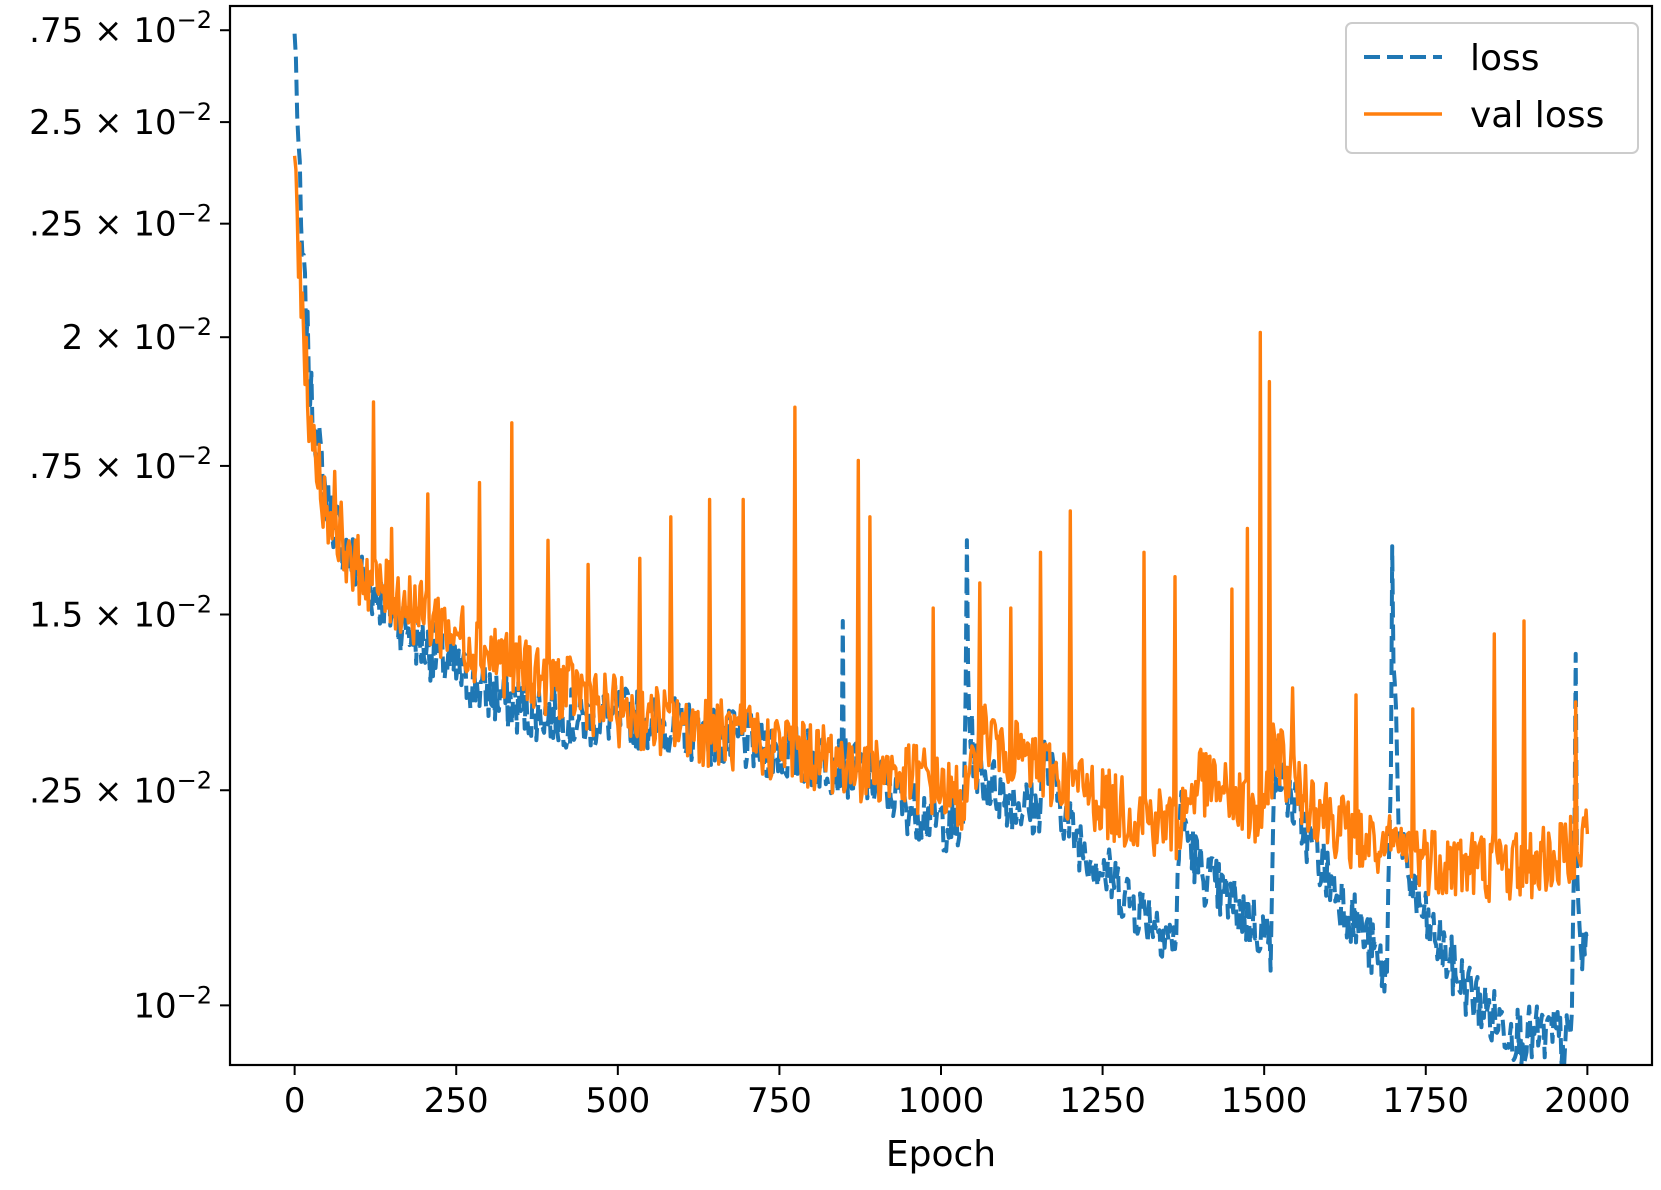 This screenshot has height=1190, width=1661. What do you see at coordinates (1426, 1101) in the screenshot?
I see `x-tick-label: 1750` at bounding box center [1426, 1101].